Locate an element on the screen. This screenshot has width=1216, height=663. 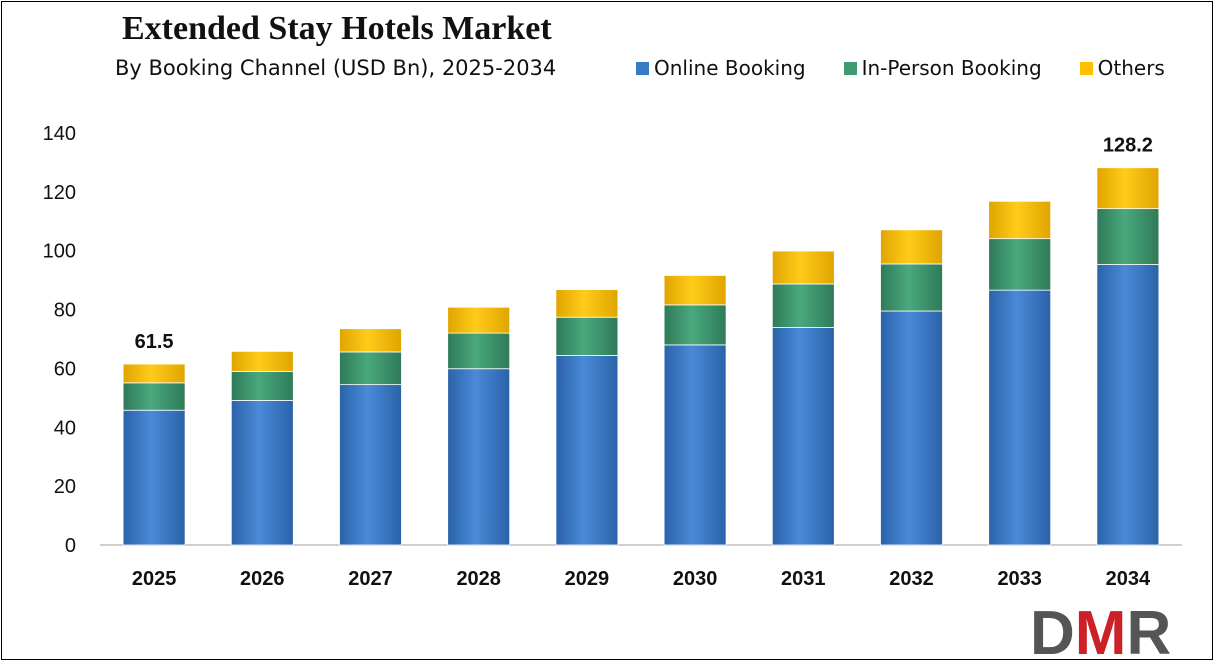
chart-title: Extended Stay Hotels Market is located at coordinates (337, 28).